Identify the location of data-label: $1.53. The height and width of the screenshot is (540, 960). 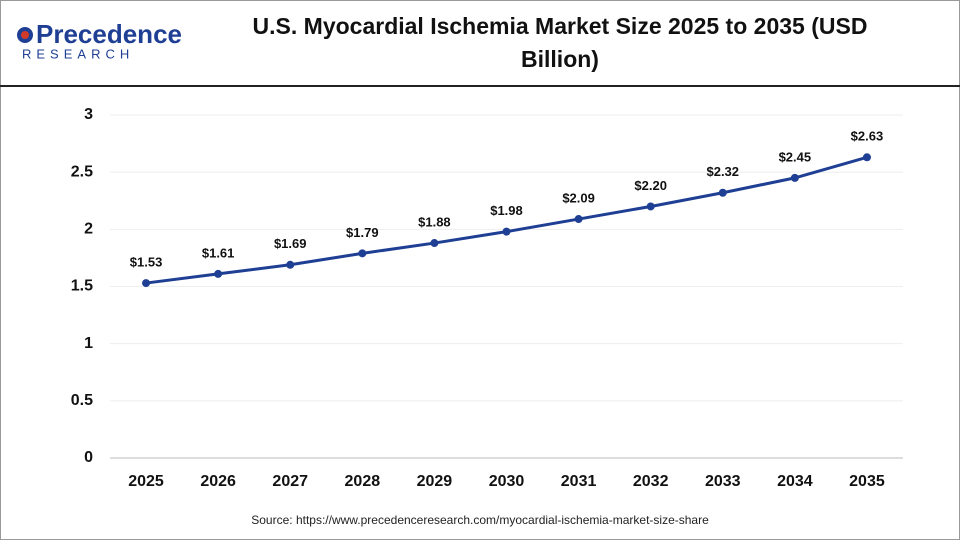
(146, 262).